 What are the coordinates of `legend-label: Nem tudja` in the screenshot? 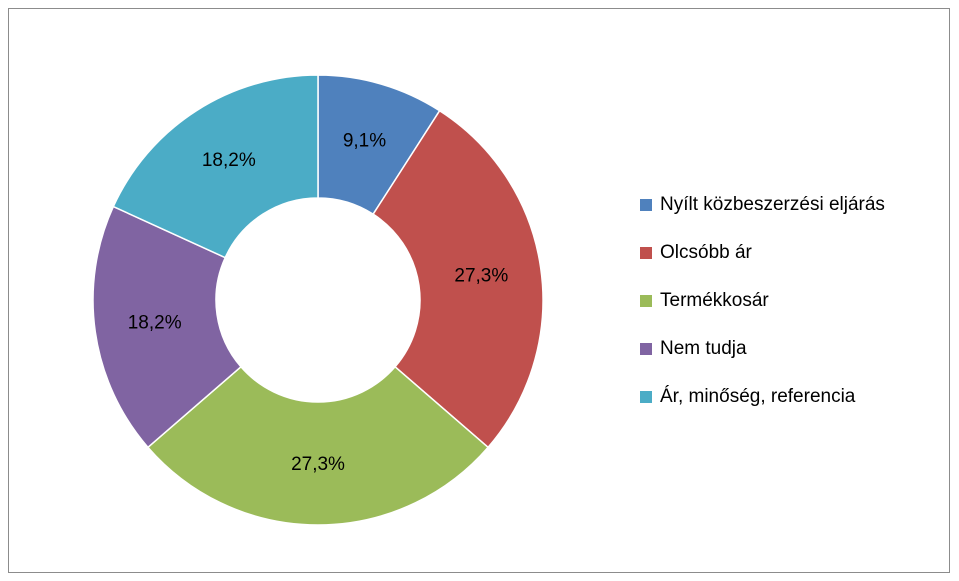 It's located at (703, 348).